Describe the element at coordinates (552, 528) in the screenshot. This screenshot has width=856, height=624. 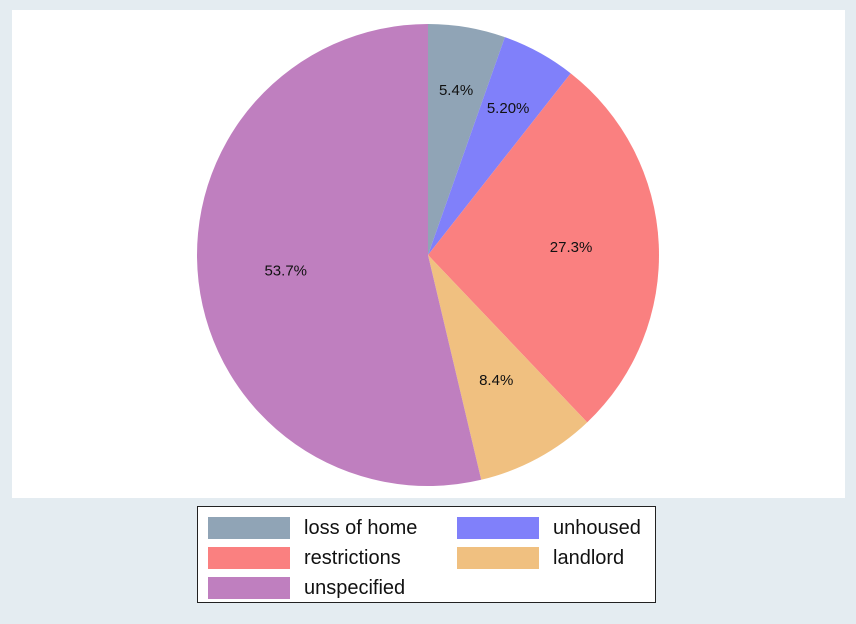
I see `legend-item-unhoused: unhoused` at that location.